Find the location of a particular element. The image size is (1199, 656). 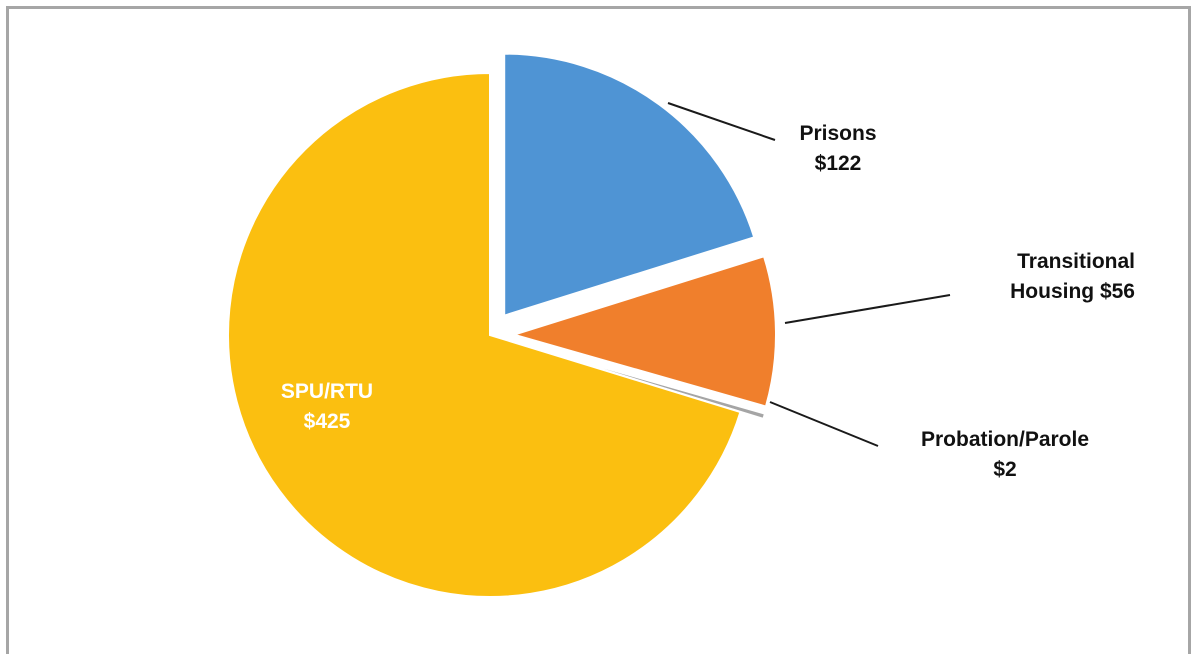

slice-label-line: Housing $56 is located at coordinates (1072, 291).